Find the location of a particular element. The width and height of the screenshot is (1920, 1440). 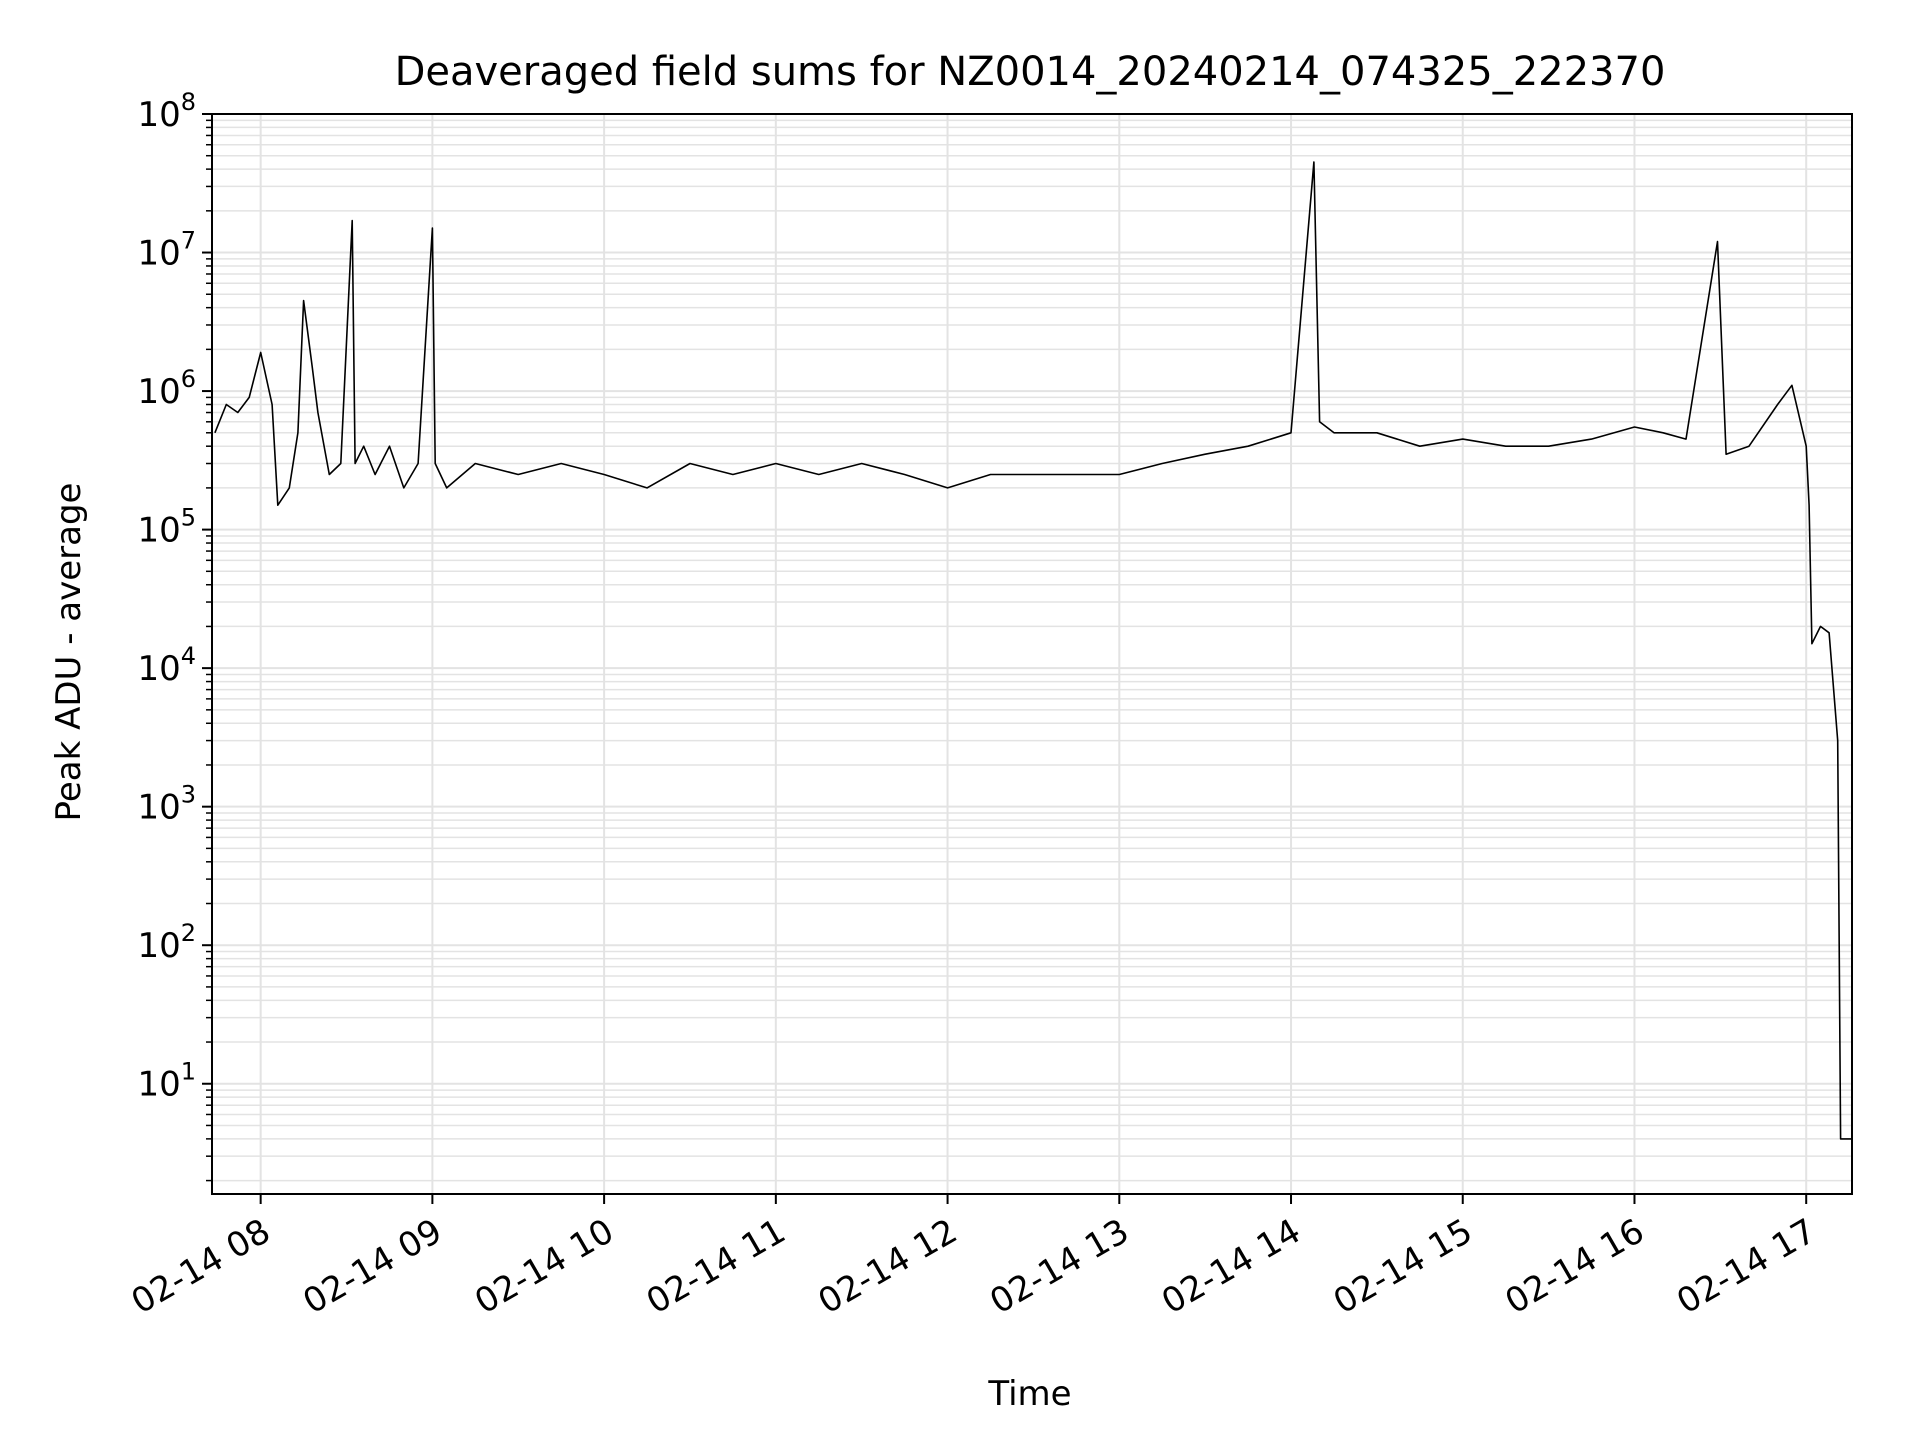

y-tick-label: 10⁸ is located at coordinates (166, 111).